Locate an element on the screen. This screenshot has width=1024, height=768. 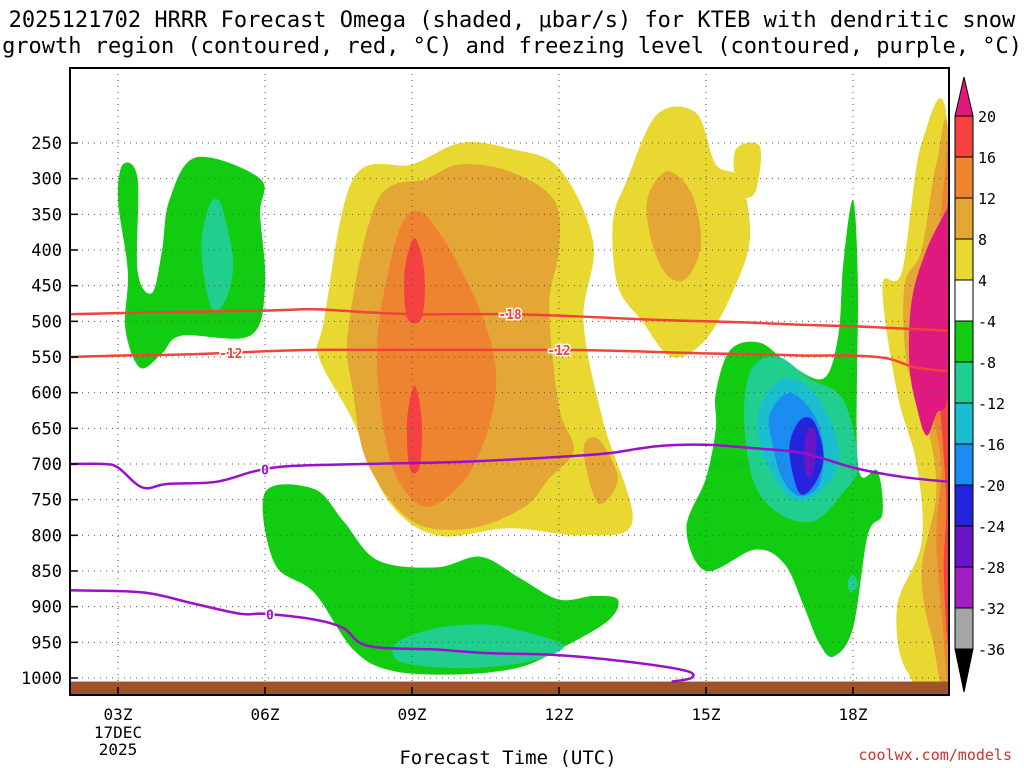
colorbar-label-m20: -20 is located at coordinates (991, 486).